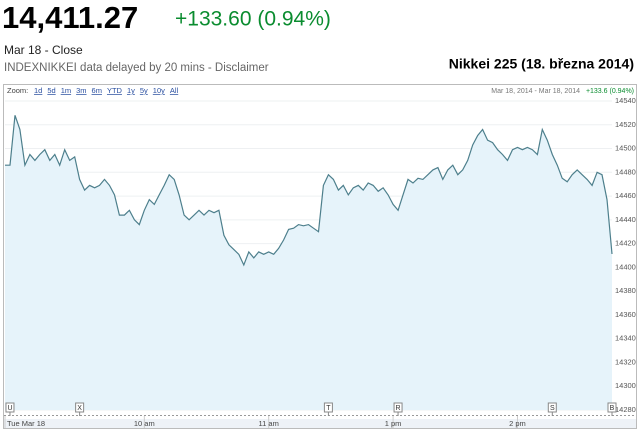  What do you see at coordinates (131, 90) in the screenshot?
I see `zoom-option: 1y` at bounding box center [131, 90].